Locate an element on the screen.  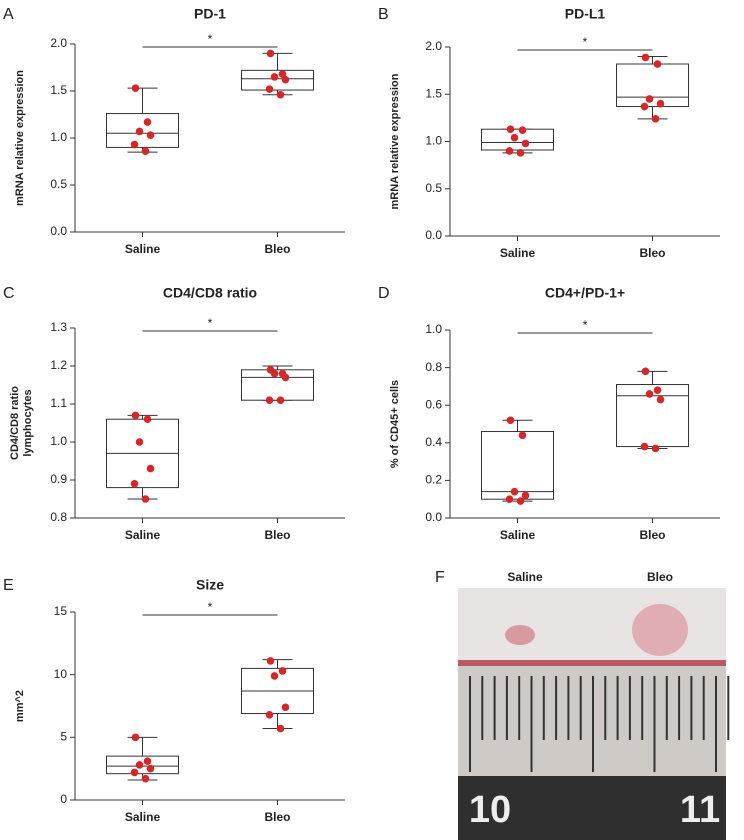
panel-label: C is located at coordinates (9, 293).